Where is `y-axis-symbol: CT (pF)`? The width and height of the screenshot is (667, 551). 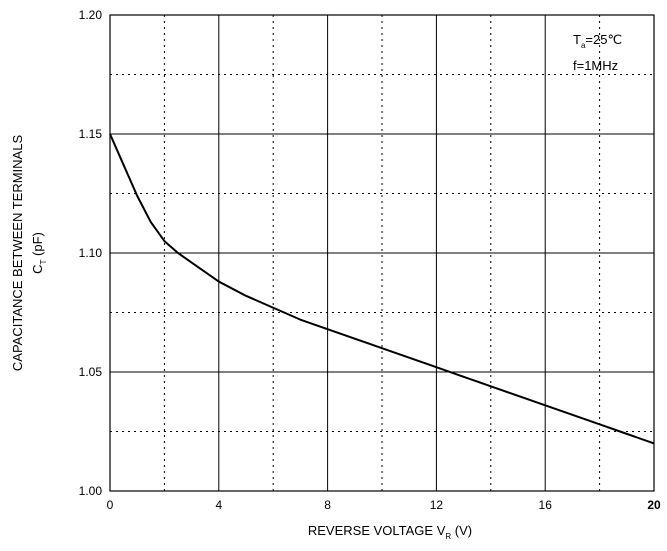
y-axis-symbol: CT (pF) is located at coordinates (39, 253).